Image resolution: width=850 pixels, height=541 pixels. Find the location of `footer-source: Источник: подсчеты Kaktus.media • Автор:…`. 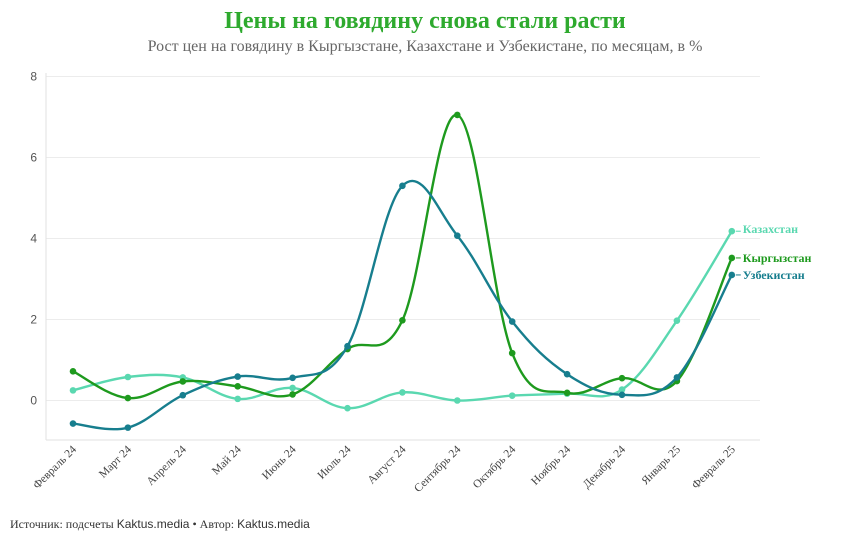

footer-source: Источник: подсчеты Kaktus.media • Автор:… is located at coordinates (160, 524).